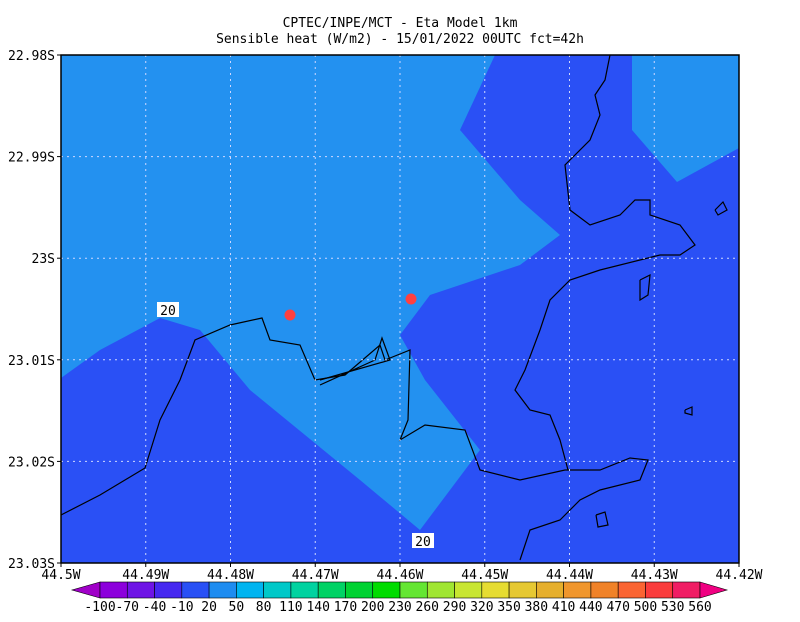 The width and height of the screenshot is (800, 622). What do you see at coordinates (481, 607) in the screenshot?
I see `colorbar-label: 320` at bounding box center [481, 607].